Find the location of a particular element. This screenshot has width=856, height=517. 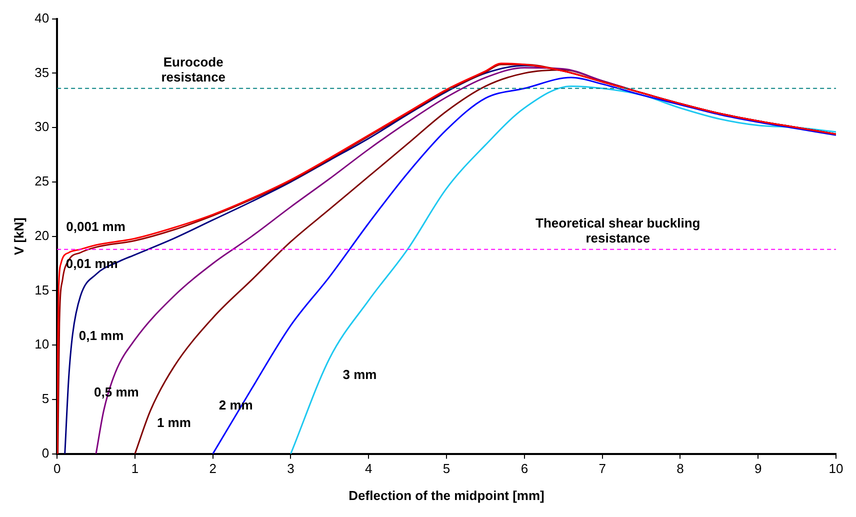

x-tick-label: 6 is located at coordinates (524, 468).